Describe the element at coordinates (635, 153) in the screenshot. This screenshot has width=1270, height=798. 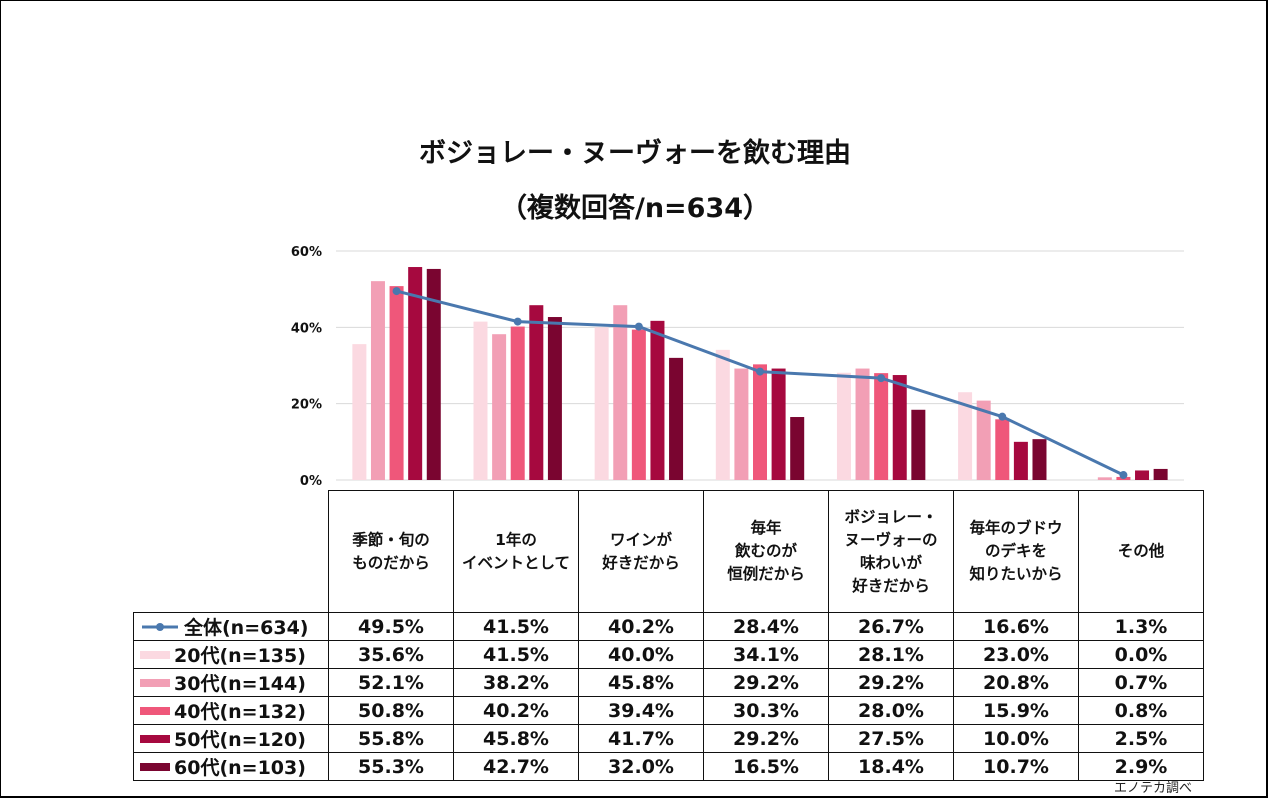
I see `chart-title: ボジョレー・ヌーヴォーを飲む理由` at that location.